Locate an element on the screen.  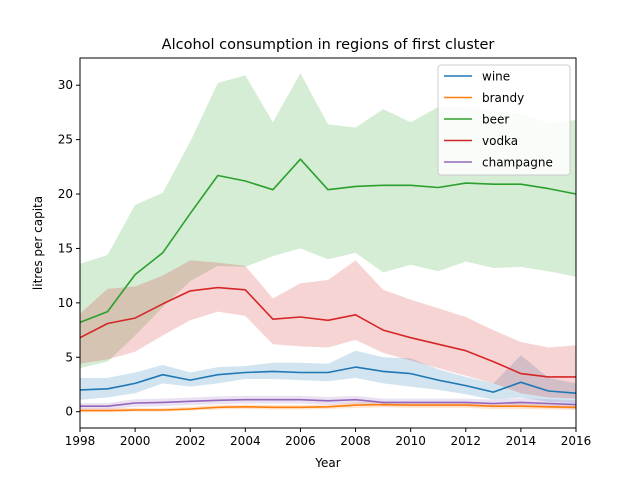
x-tick-label: 2000 is located at coordinates (135, 441).